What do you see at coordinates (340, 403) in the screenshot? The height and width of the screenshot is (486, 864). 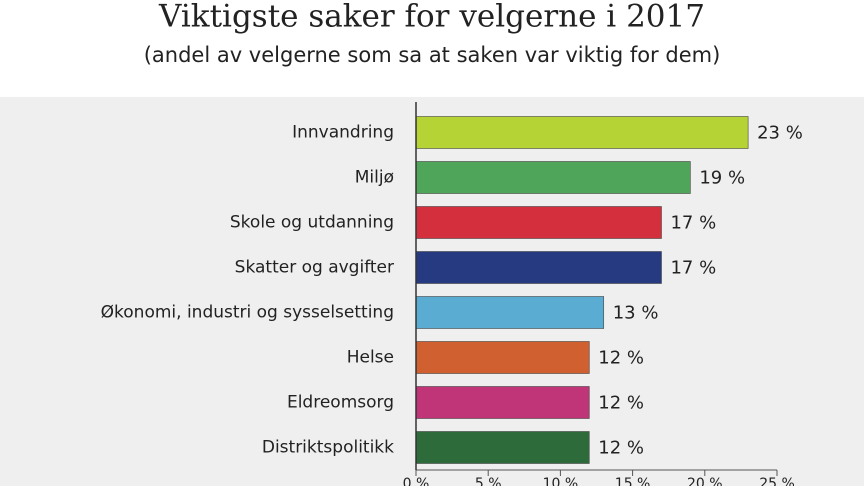 I see `y-tick-label: Eldreomsorg` at bounding box center [340, 403].